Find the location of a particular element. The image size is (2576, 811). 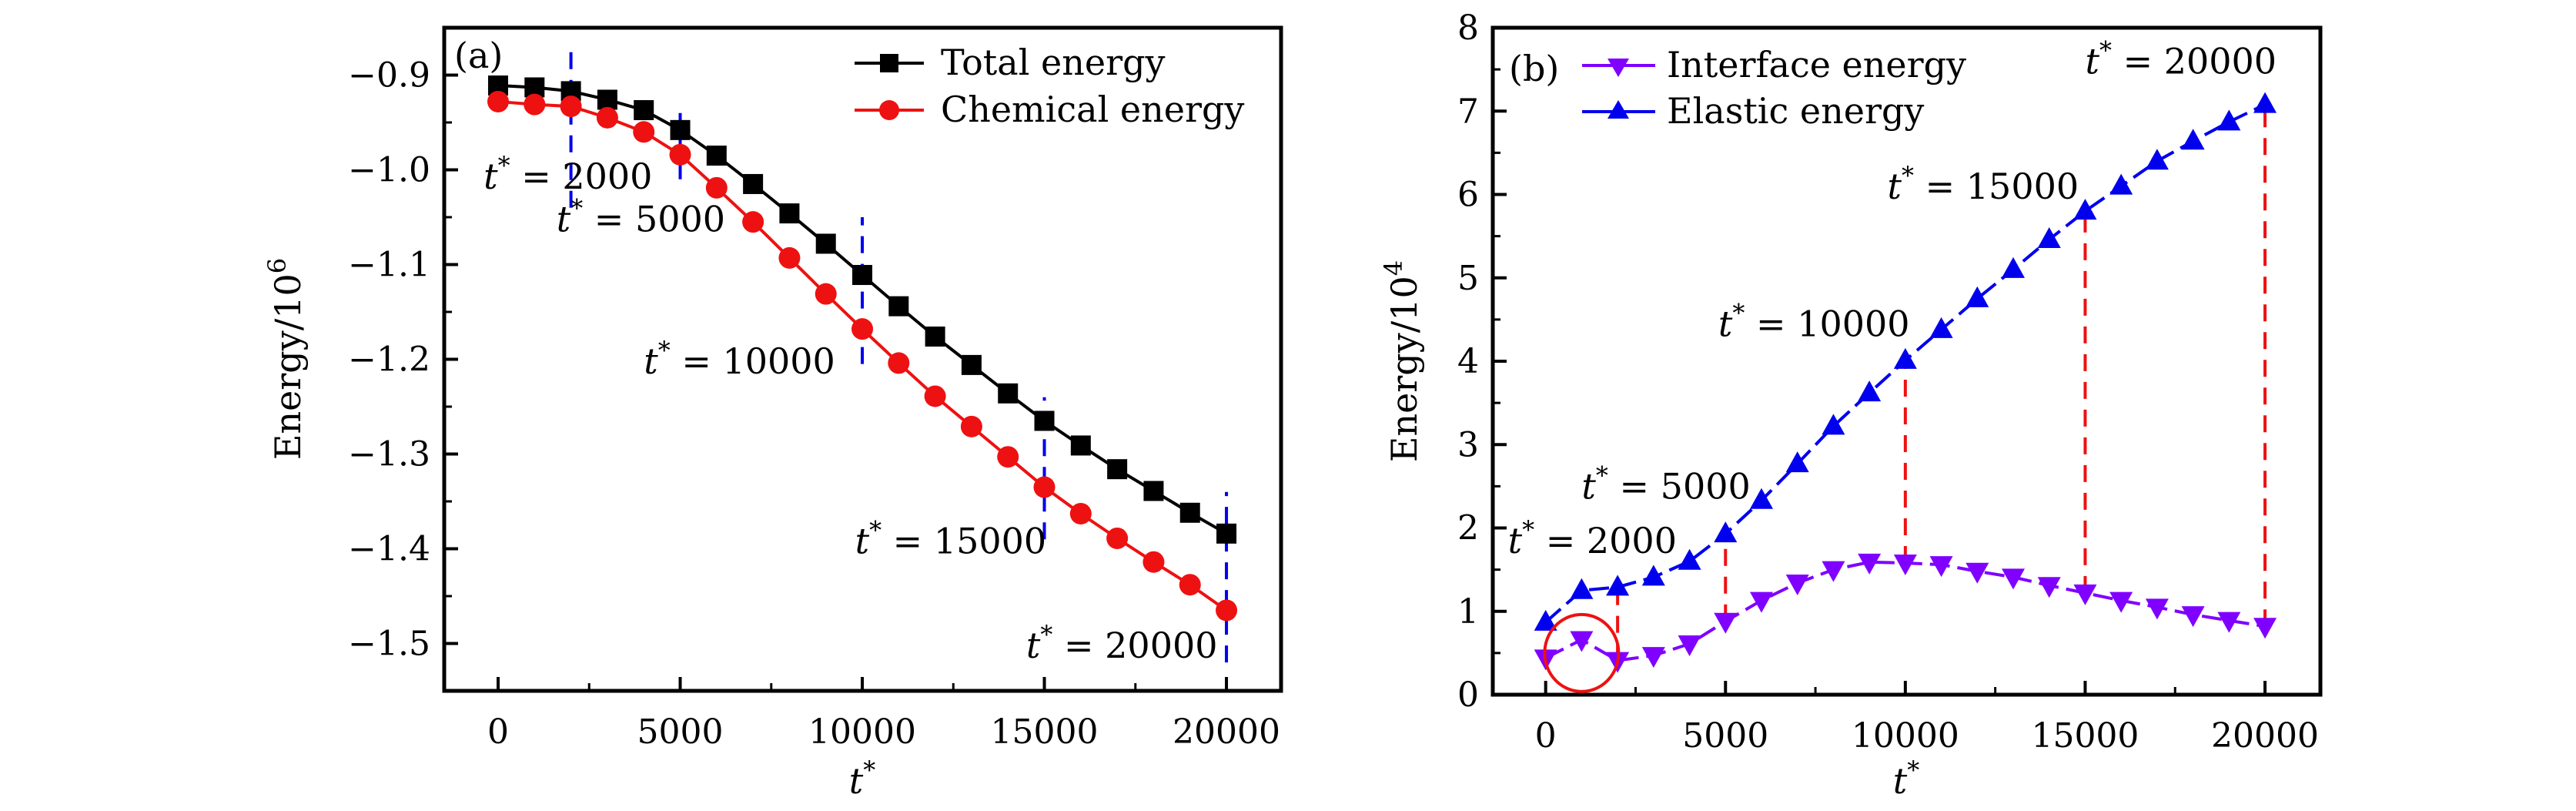

x-tick-label: 10000 is located at coordinates (1906, 736).